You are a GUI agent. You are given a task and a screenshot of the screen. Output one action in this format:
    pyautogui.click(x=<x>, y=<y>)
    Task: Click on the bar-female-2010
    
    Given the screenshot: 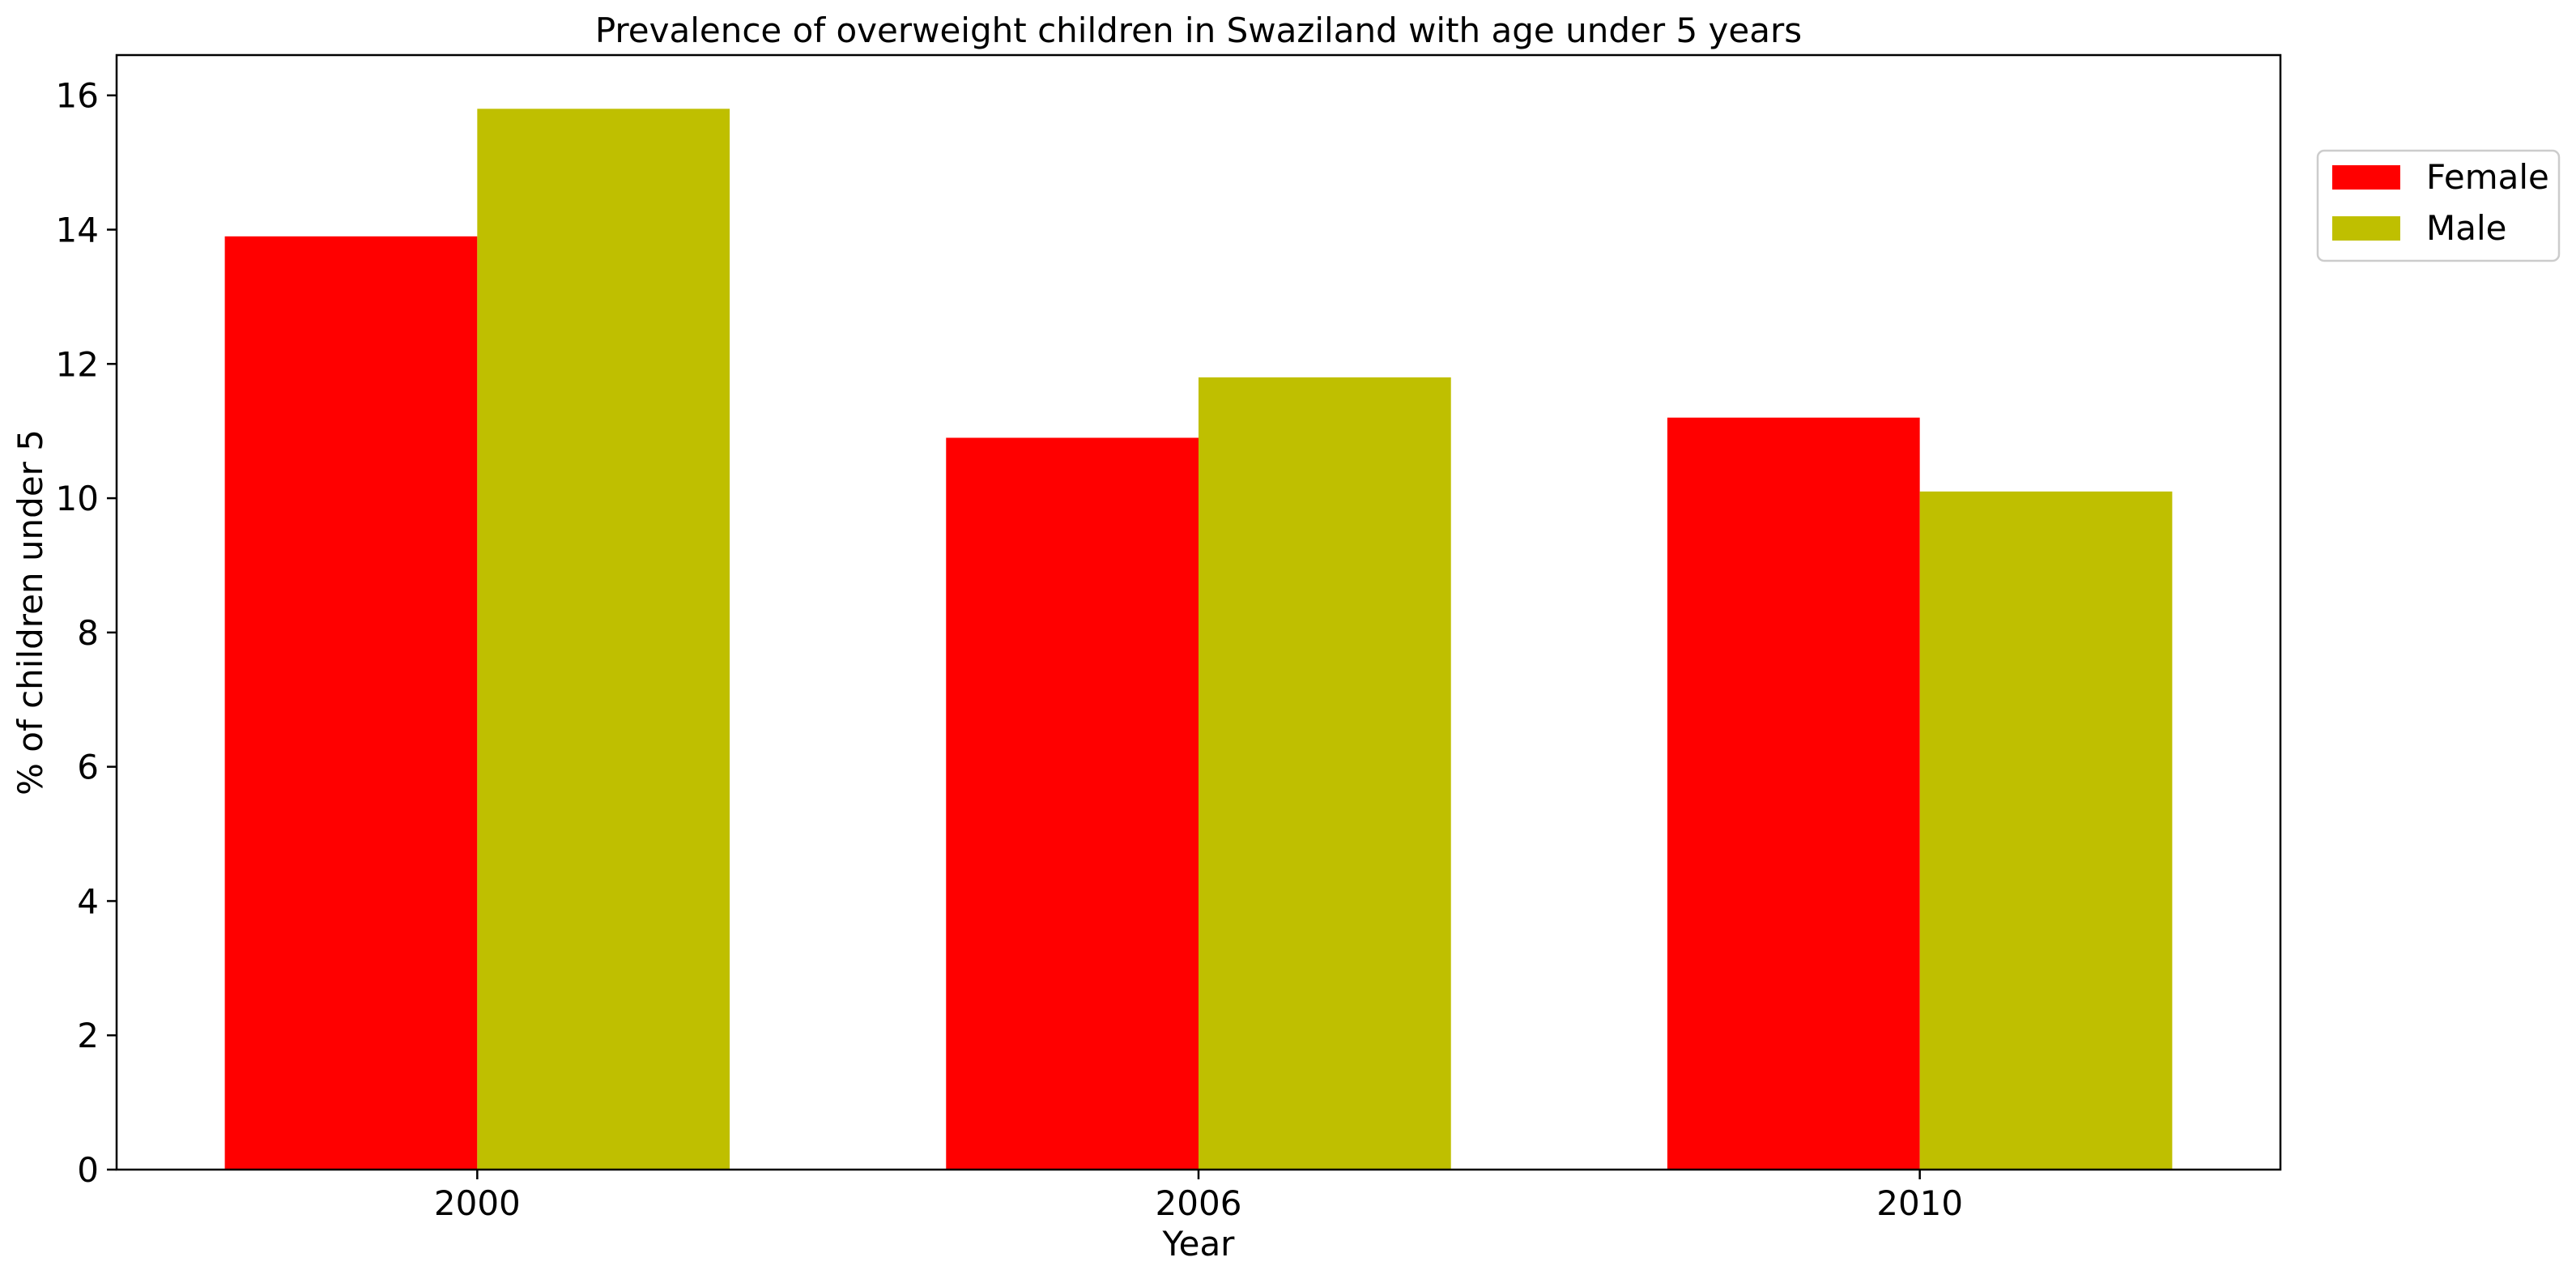 What is the action you would take?
    pyautogui.click(x=1793, y=794)
    